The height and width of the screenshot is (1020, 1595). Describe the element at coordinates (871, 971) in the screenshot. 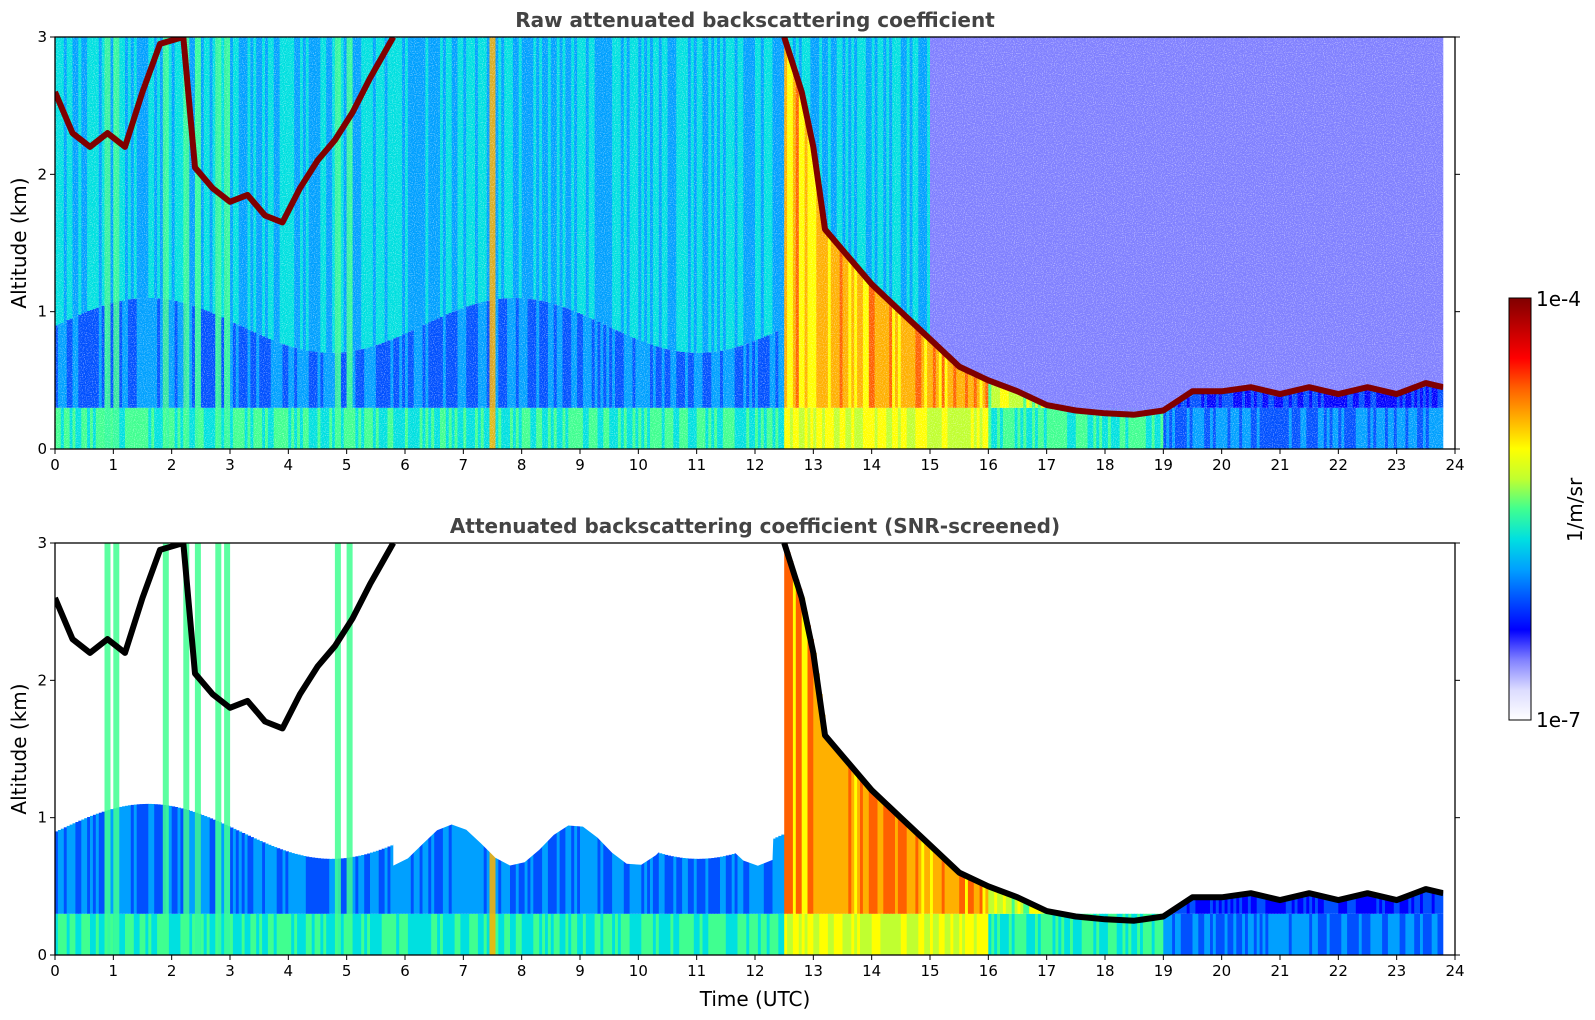

I see `x-tick-label: 14` at that location.